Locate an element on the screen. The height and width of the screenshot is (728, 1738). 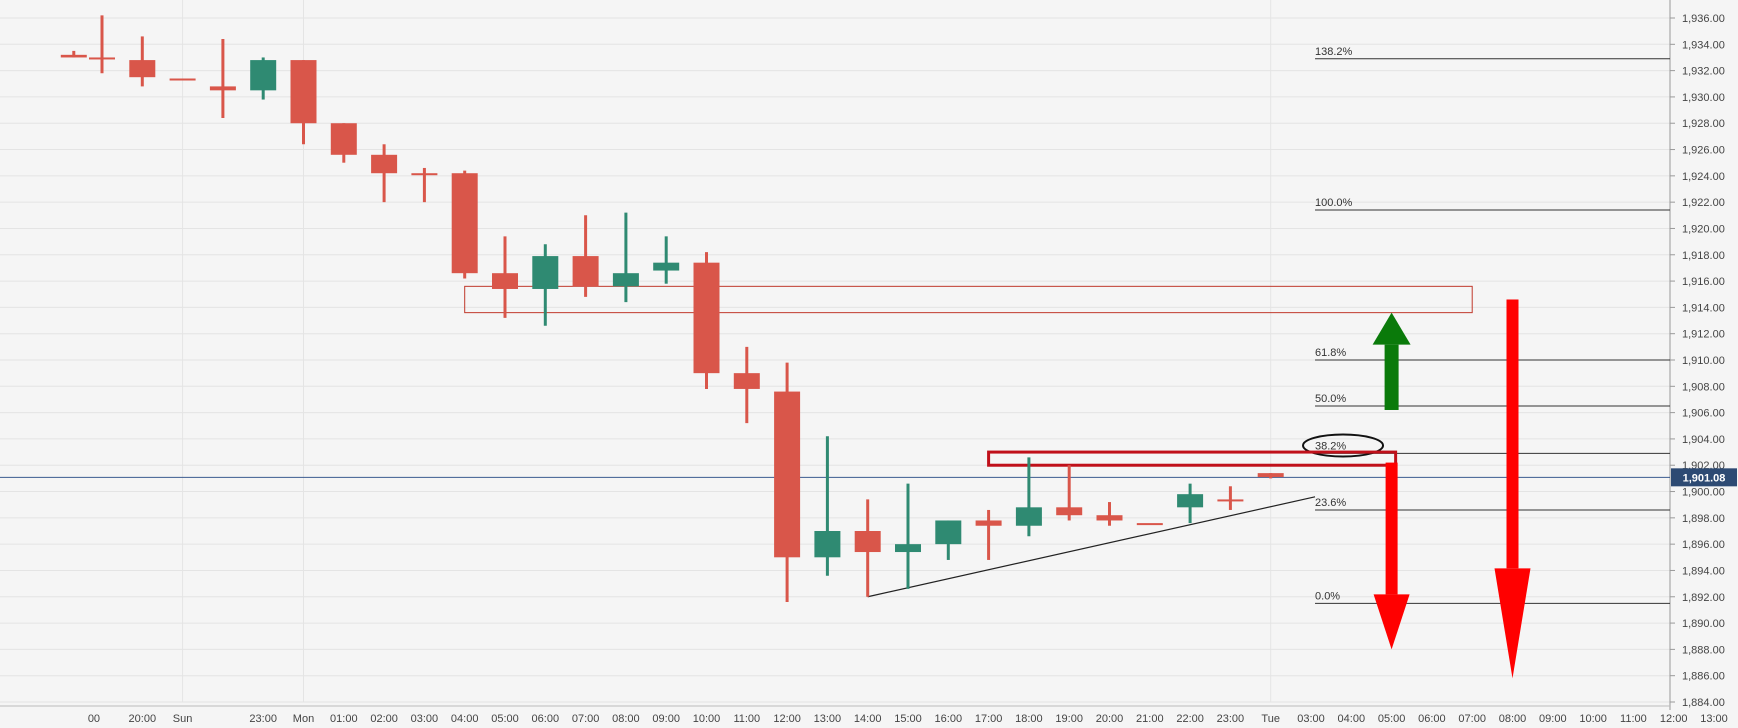
y-tick-label: 1,906.00 is located at coordinates (1703, 414).